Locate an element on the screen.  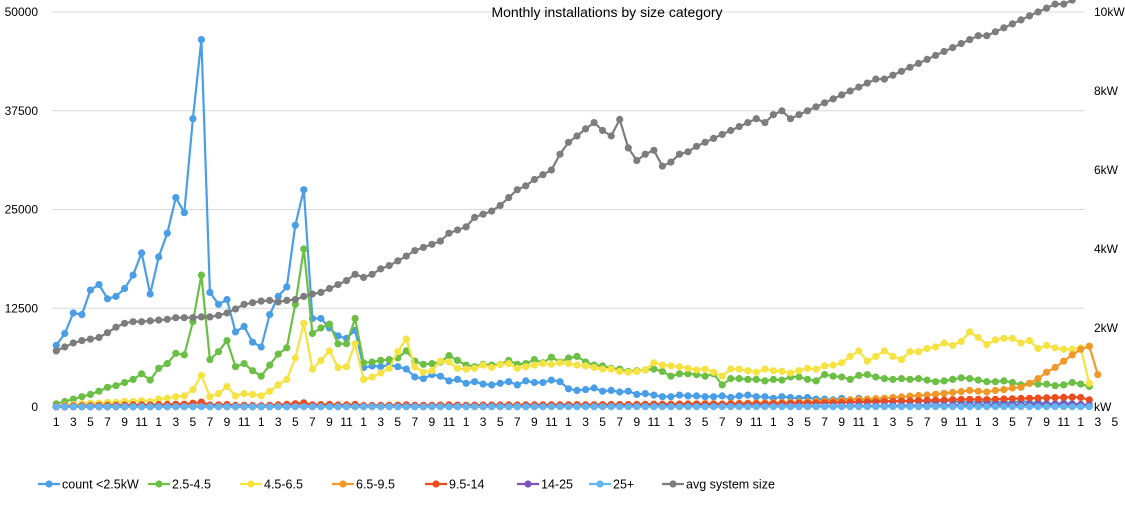
y-left-tick-label: 37500 is located at coordinates (22, 111).